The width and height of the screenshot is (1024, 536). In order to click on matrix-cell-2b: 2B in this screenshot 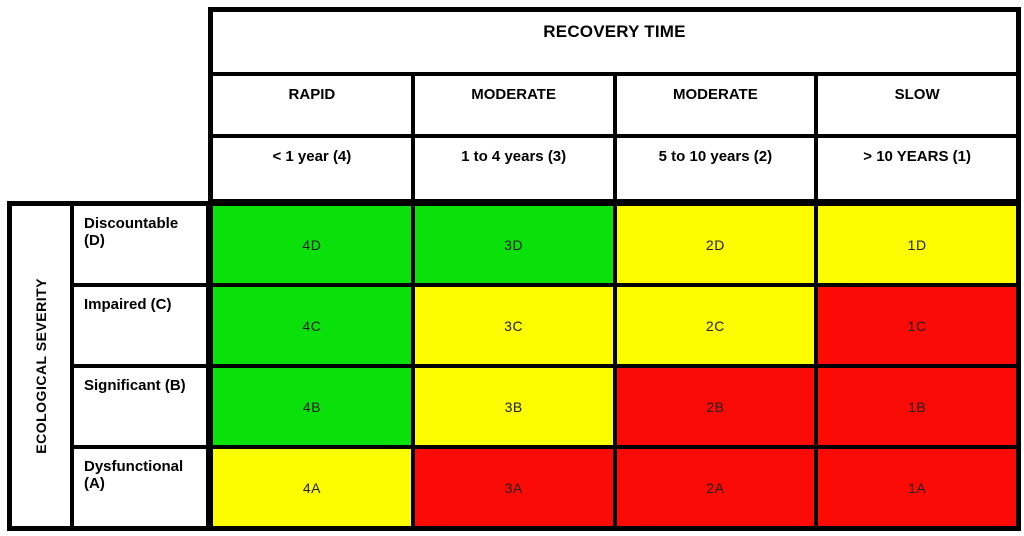, I will do `click(715, 406)`.